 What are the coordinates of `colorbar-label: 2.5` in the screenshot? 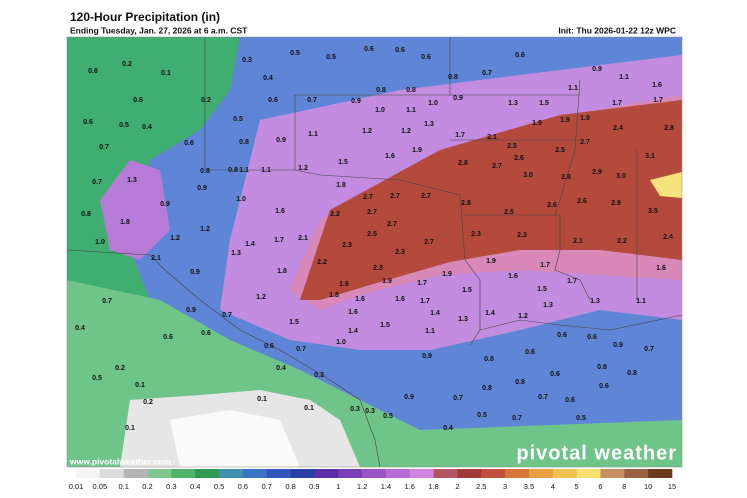 It's located at (481, 486).